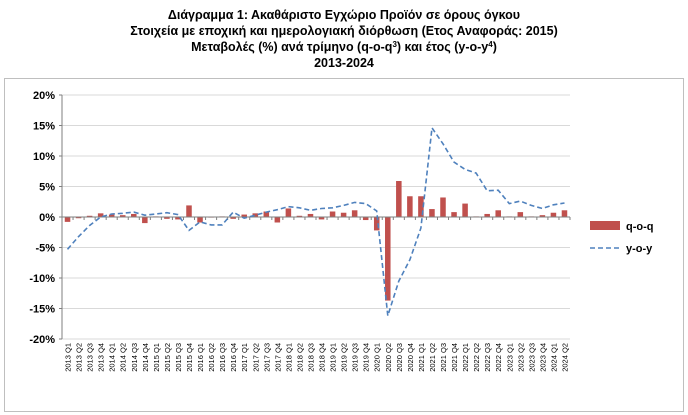 The width and height of the screenshot is (688, 415). What do you see at coordinates (44, 96) in the screenshot?
I see `y-tick-label-8: 20%` at bounding box center [44, 96].